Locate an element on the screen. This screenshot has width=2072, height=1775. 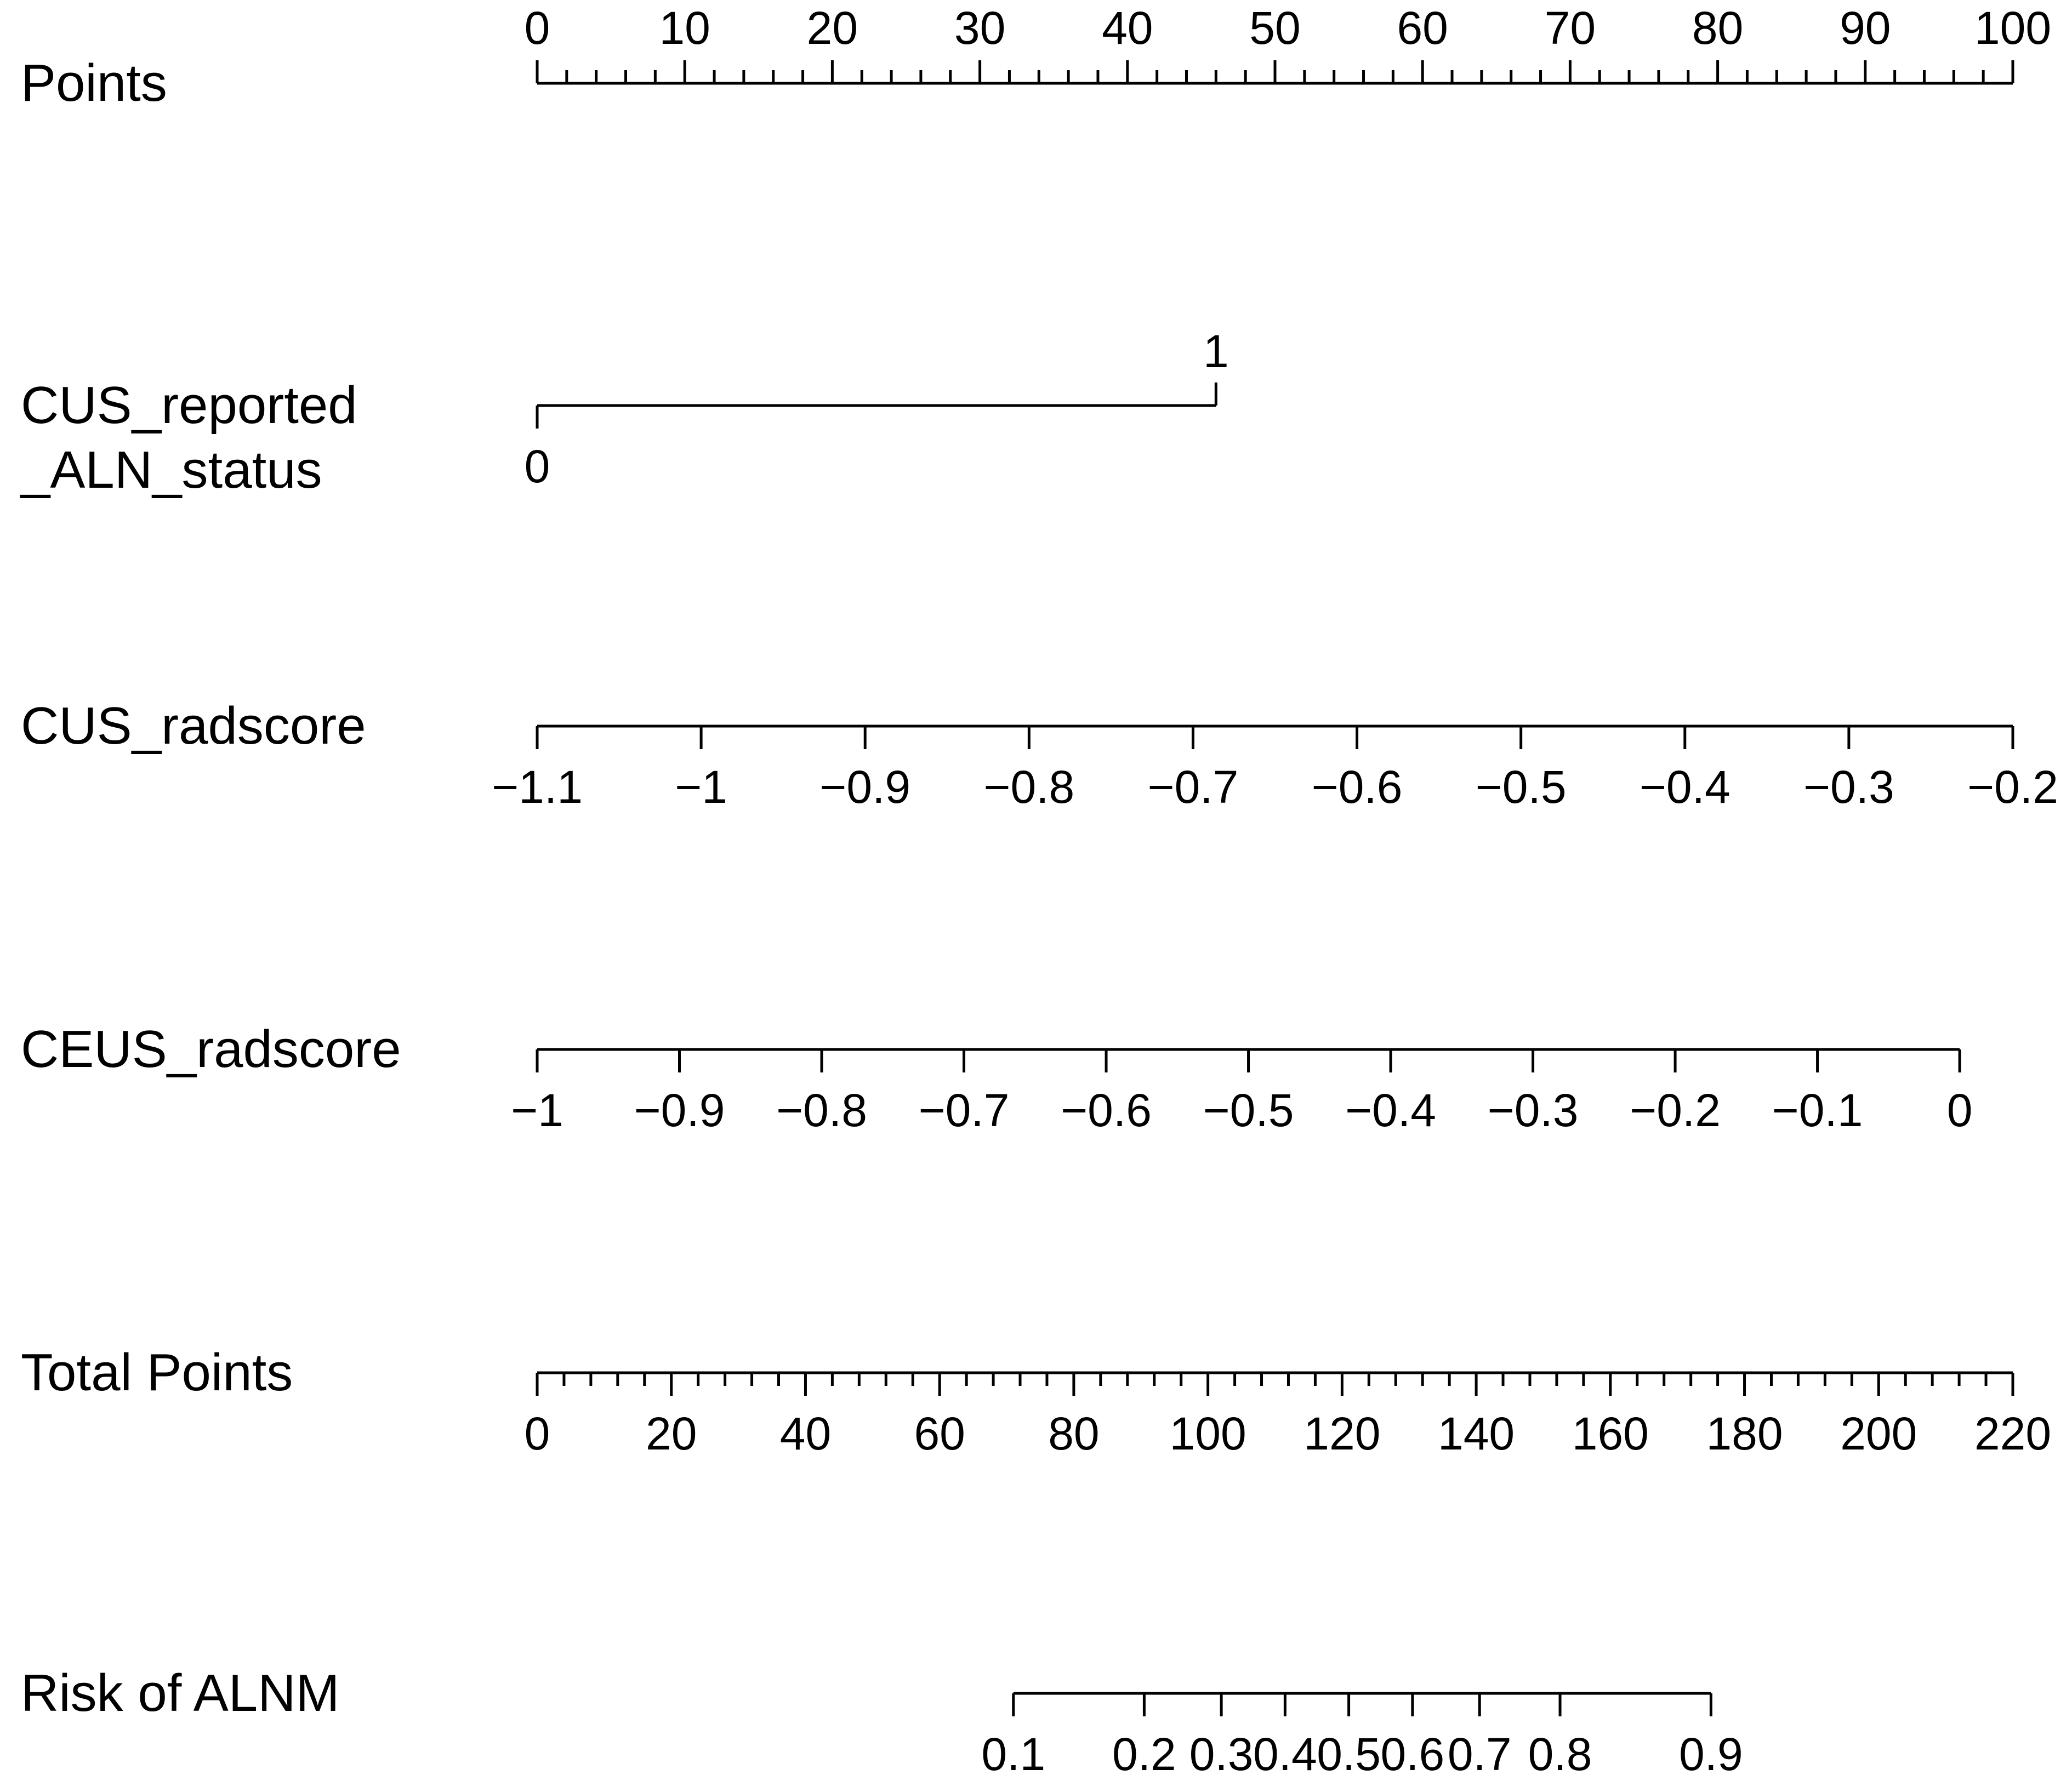
tick-label: 0.6 is located at coordinates (1412, 1751).